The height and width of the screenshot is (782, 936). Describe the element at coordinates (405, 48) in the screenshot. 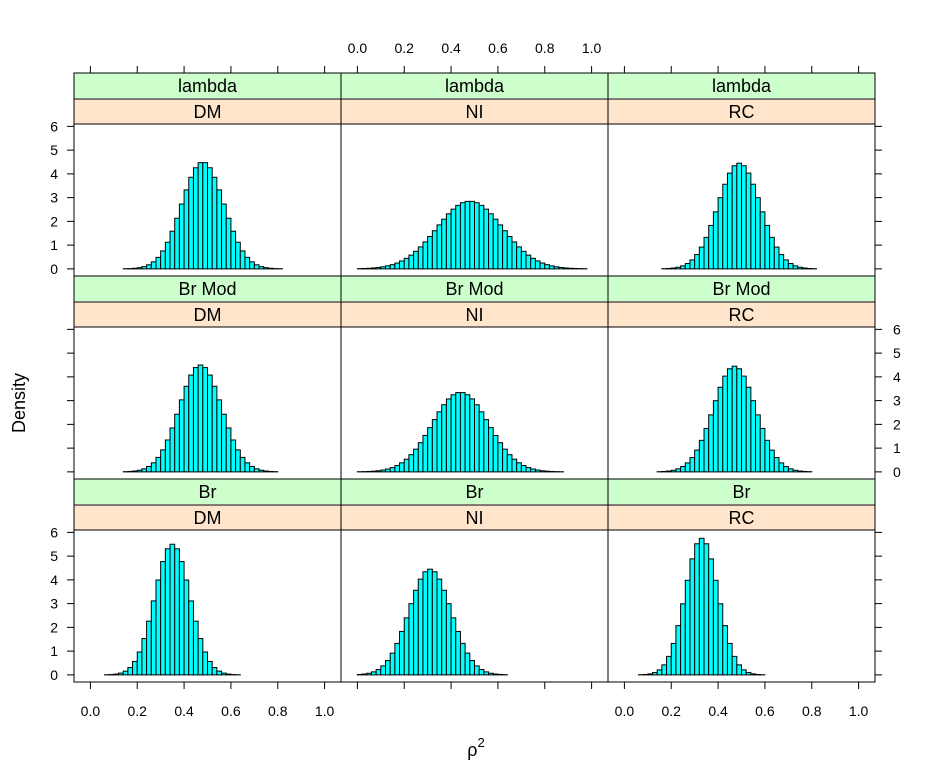

I see `x-tick-label-top: 0.2` at that location.